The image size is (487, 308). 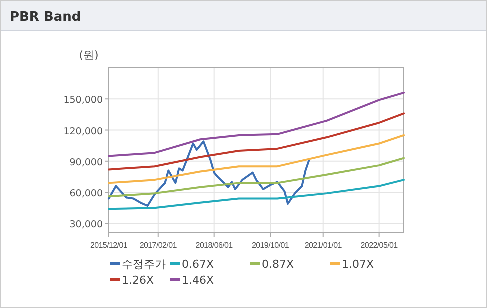 What do you see at coordinates (271, 245) in the screenshot?
I see `x-tick-label: 2019/10/01` at bounding box center [271, 245].